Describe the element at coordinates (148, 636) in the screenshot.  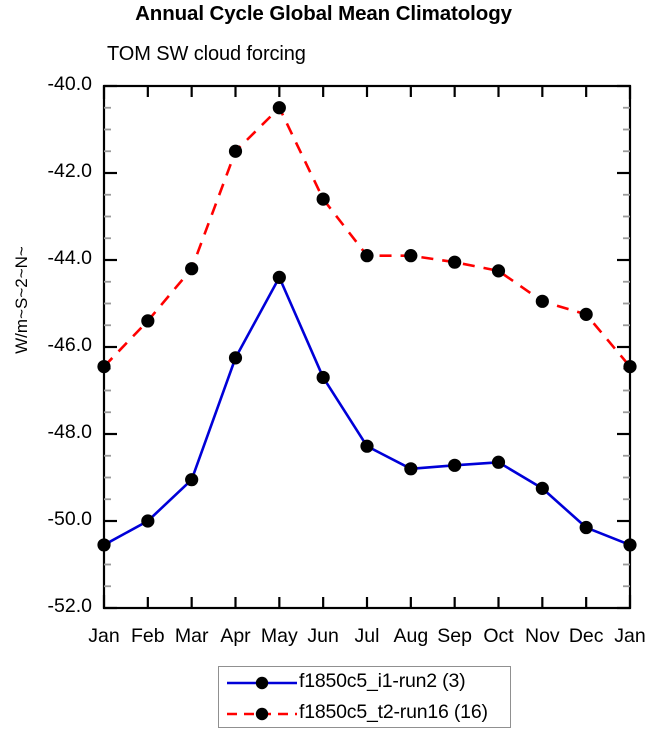
I see `x-tick-label: Feb` at that location.